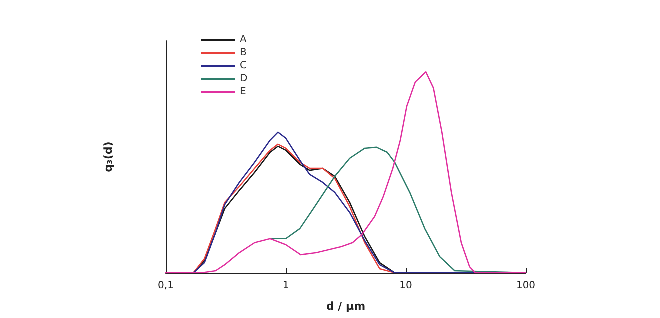 The image size is (660, 318). What do you see at coordinates (243, 40) in the screenshot?
I see `legend-label: A` at bounding box center [243, 40].